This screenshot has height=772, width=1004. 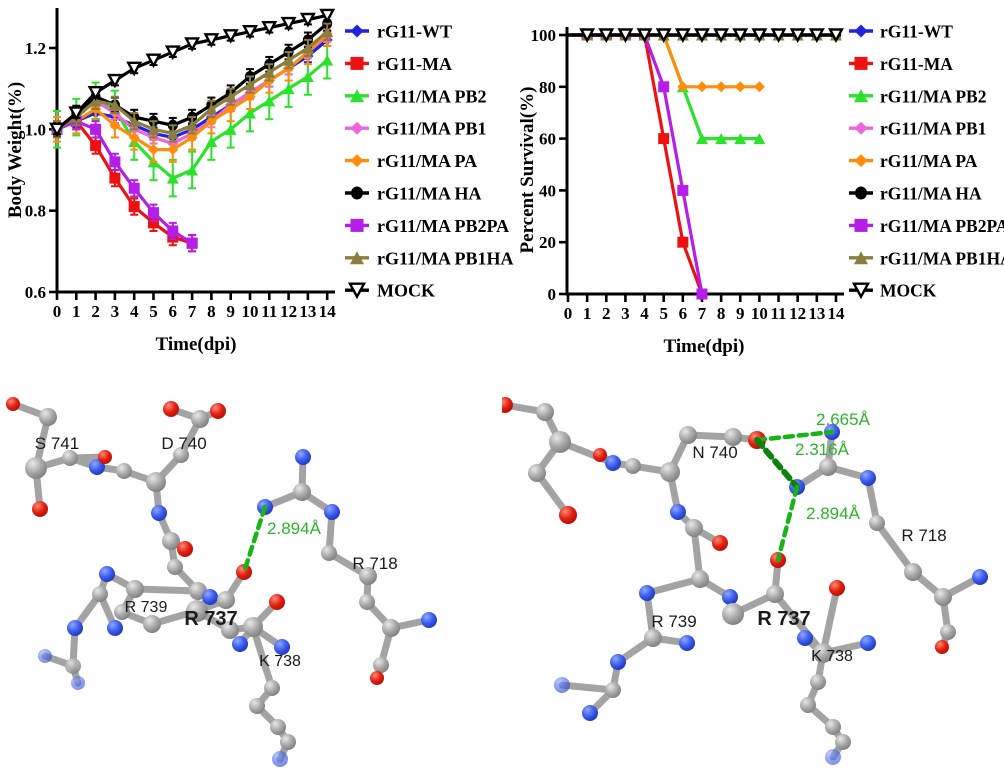 I want to click on y-tick-label: 80, so click(x=547, y=87).